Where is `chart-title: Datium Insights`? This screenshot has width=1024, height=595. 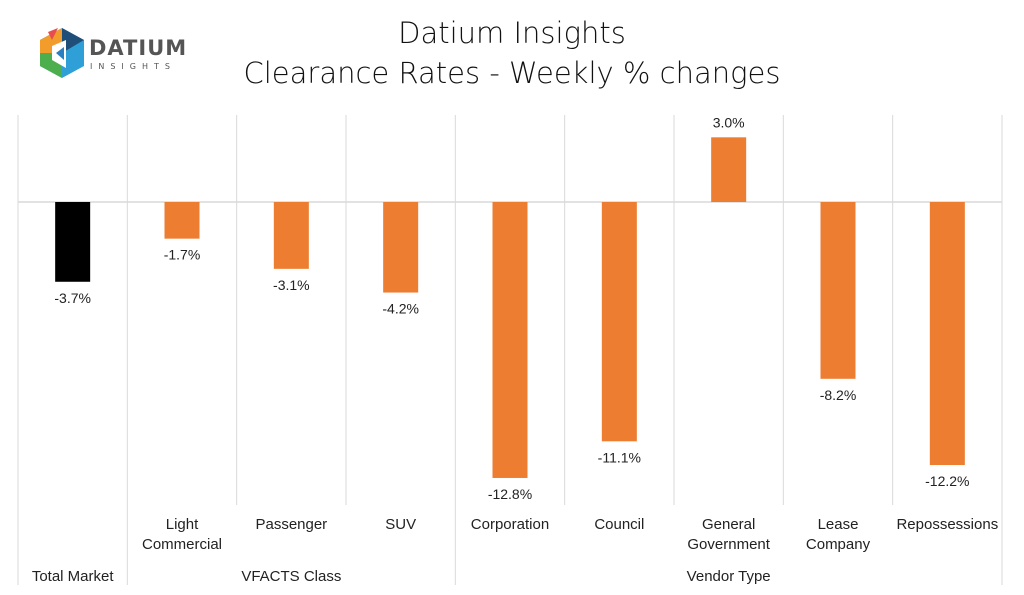 chart-title: Datium Insights is located at coordinates (512, 33).